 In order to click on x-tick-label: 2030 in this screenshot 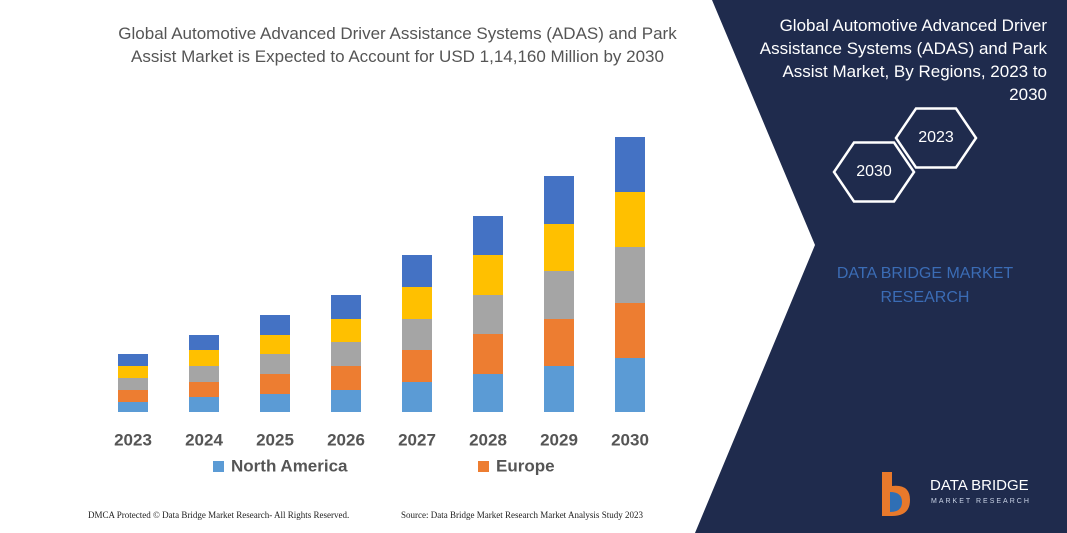, I will do `click(630, 439)`.